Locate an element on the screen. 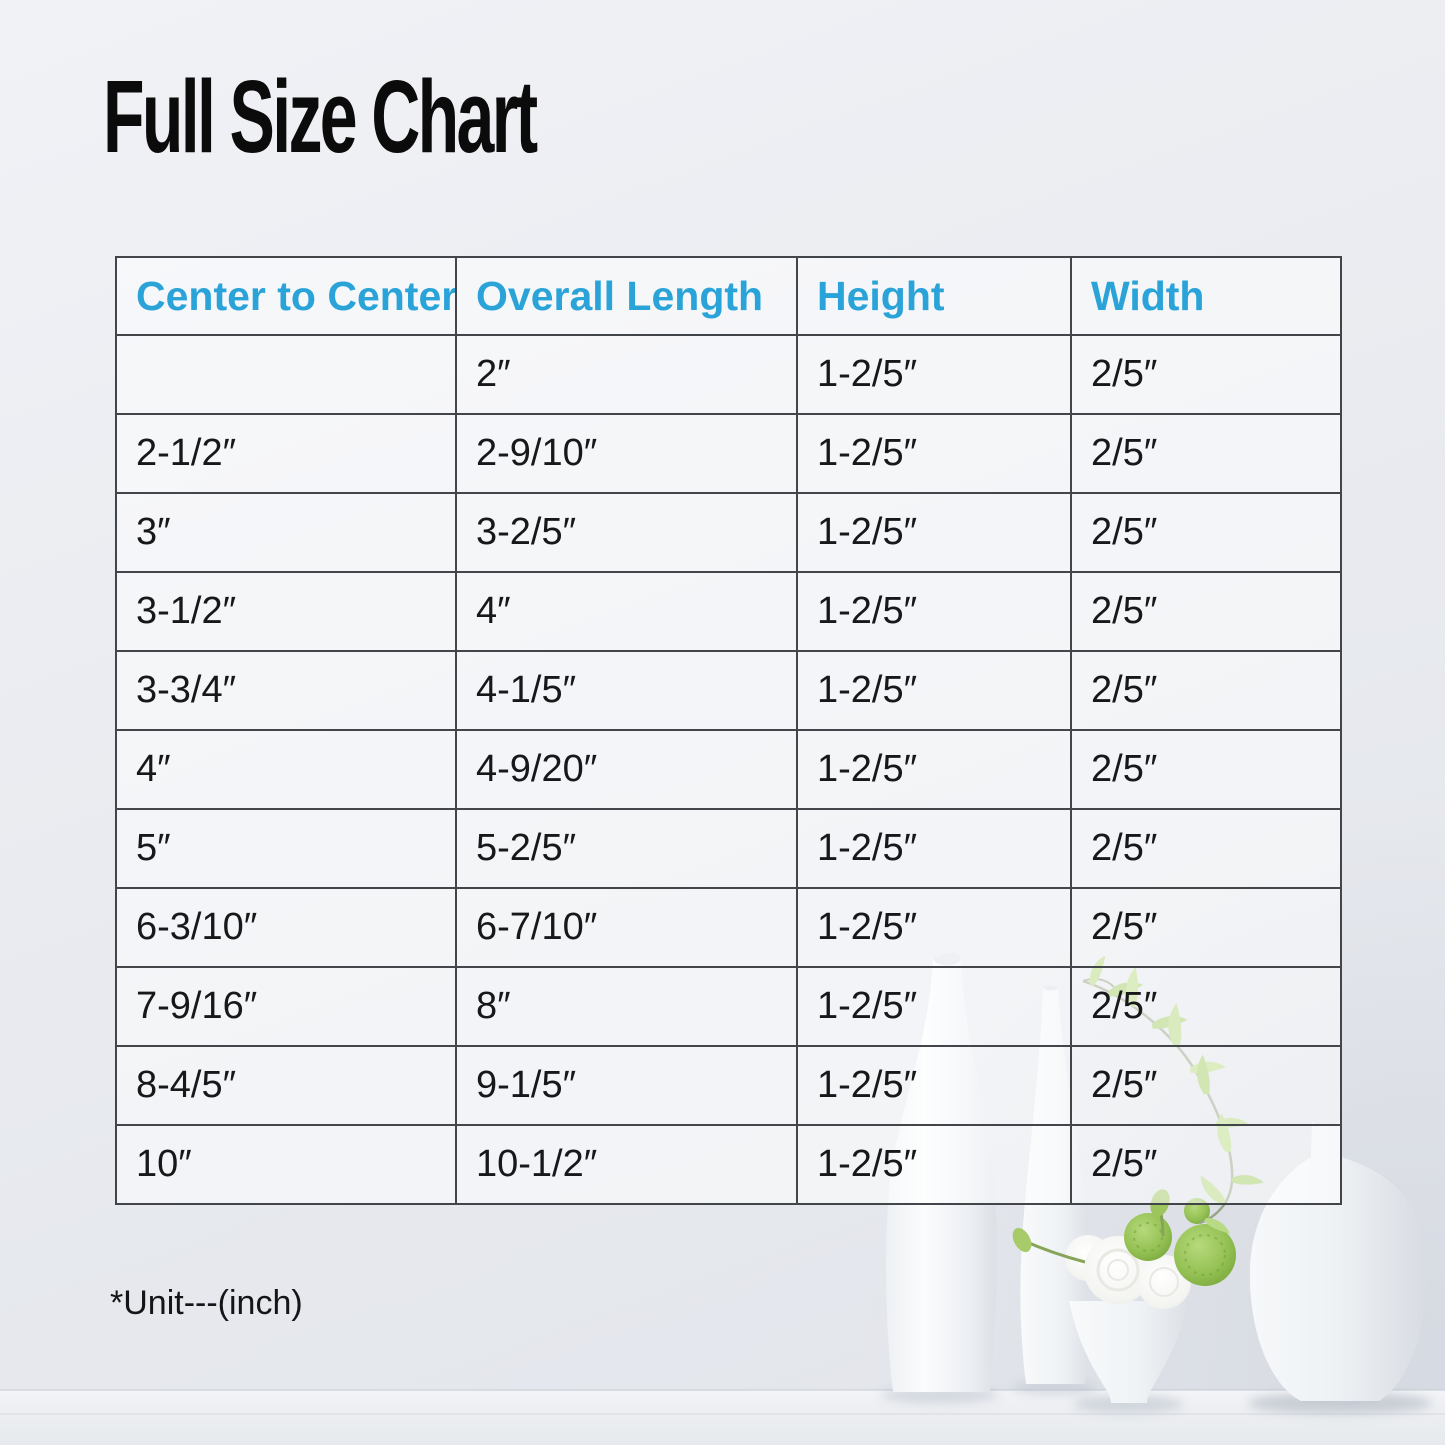  green-mum-flowers is located at coordinates (1124, 1237).